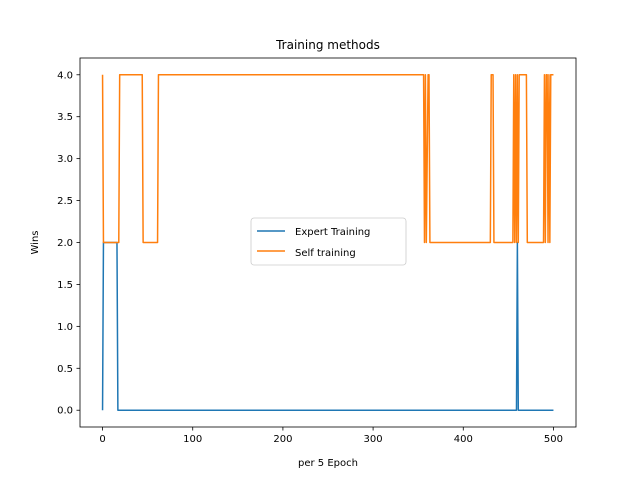  What do you see at coordinates (463, 439) in the screenshot?
I see `x-tick-label: 400` at bounding box center [463, 439].